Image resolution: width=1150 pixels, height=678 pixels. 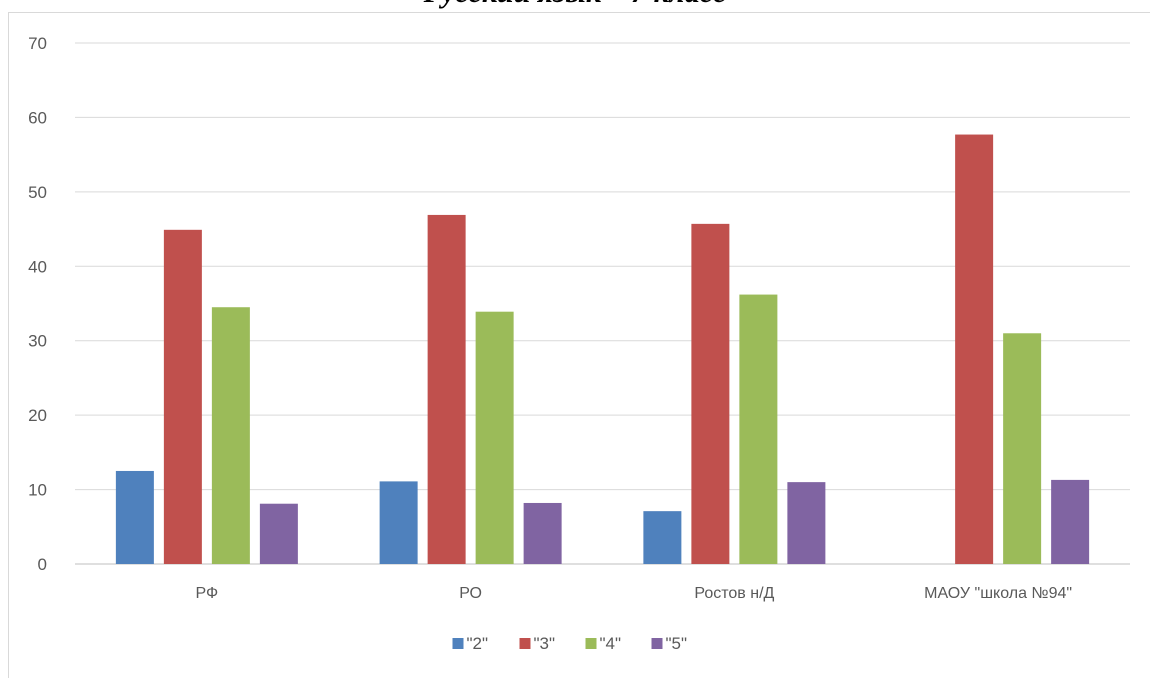 What do you see at coordinates (611, 643) in the screenshot?
I see `legend-label: "4"` at bounding box center [611, 643].